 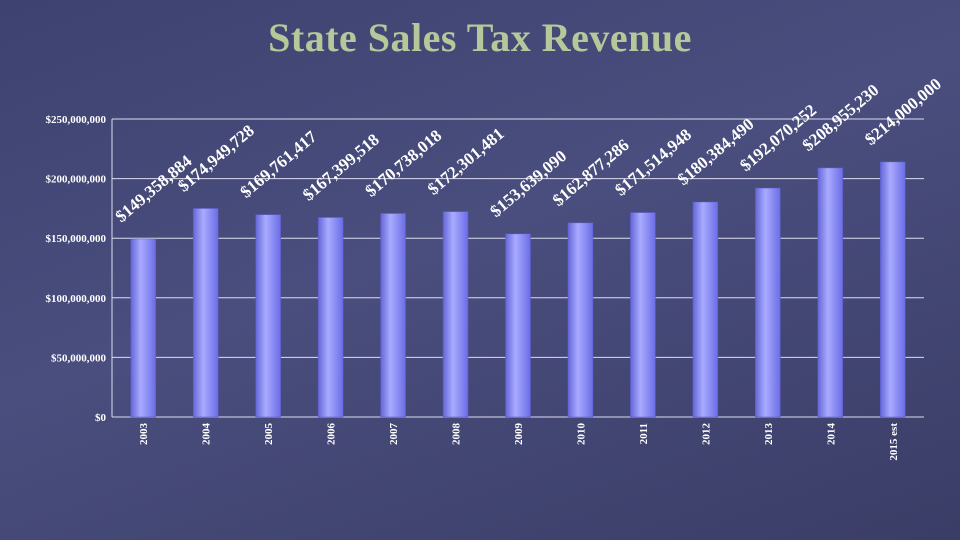 What do you see at coordinates (457, 434) in the screenshot?
I see `x-tick-label: 2008` at bounding box center [457, 434].